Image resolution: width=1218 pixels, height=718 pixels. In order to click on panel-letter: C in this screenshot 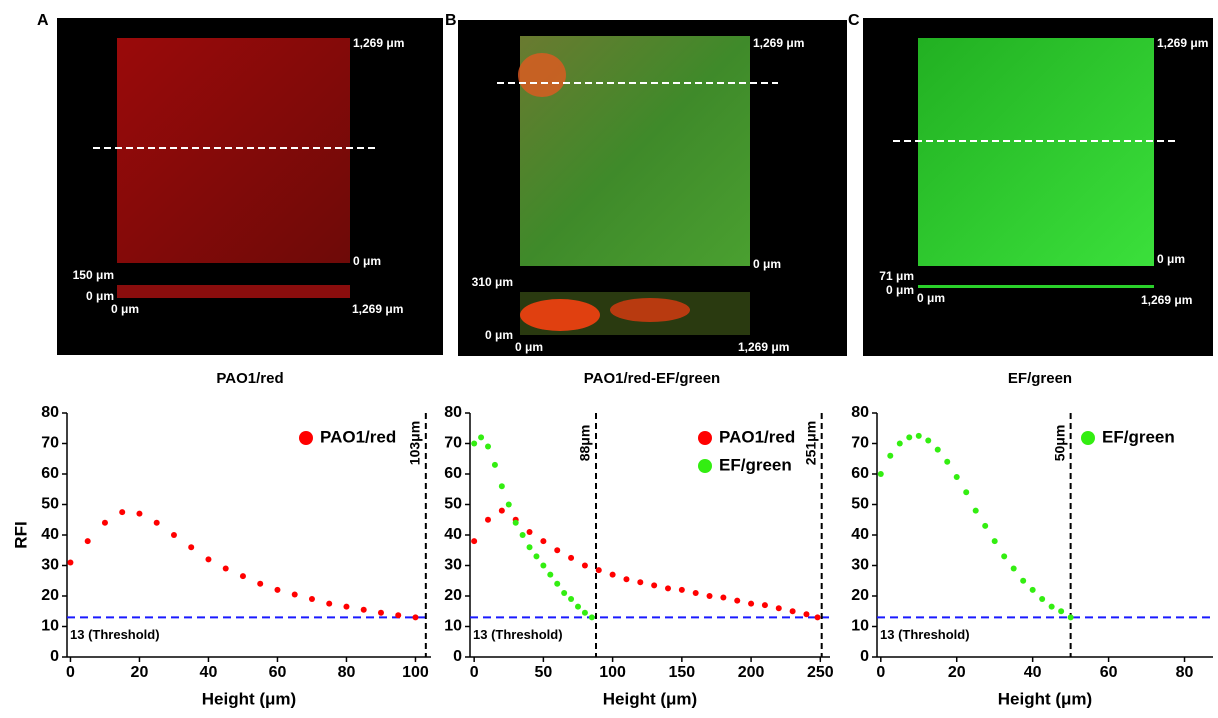, I will do `click(854, 20)`.